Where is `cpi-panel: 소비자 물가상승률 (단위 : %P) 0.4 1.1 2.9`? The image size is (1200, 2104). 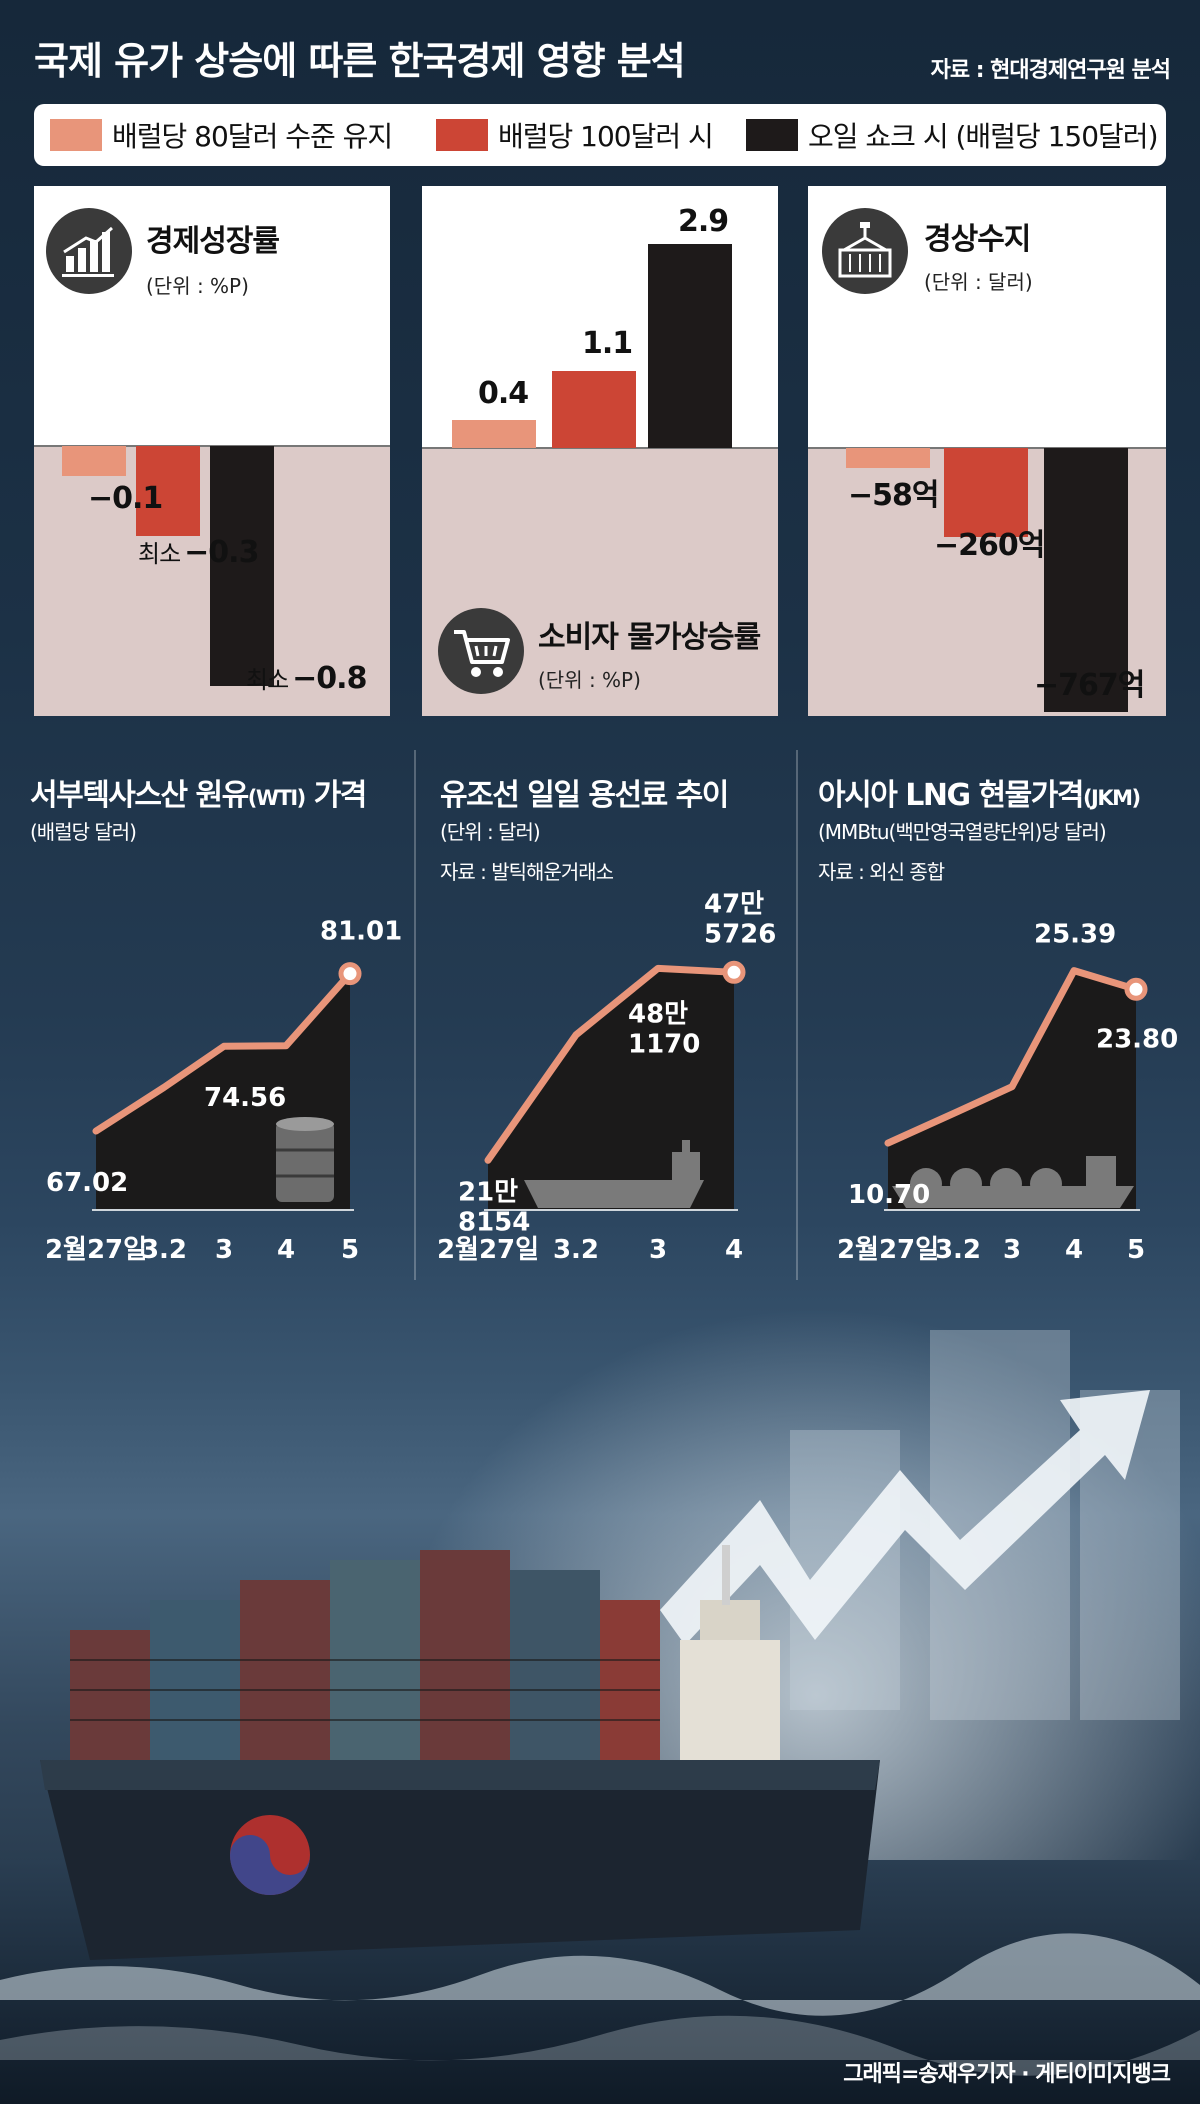
cpi-panel: 소비자 물가상승률 (단위 : %P) 0.4 1.1 2.9 is located at coordinates (600, 451).